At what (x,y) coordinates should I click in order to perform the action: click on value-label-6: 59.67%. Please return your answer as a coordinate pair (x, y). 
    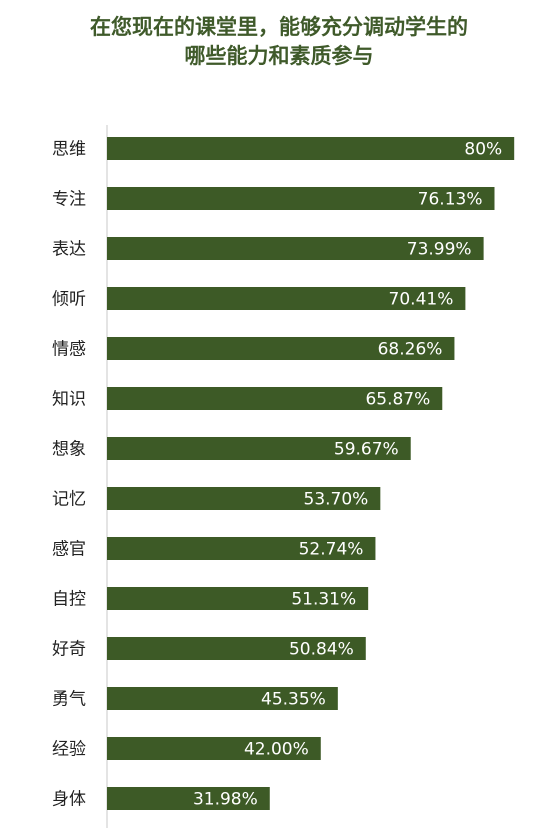
    Looking at the image, I should click on (366, 450).